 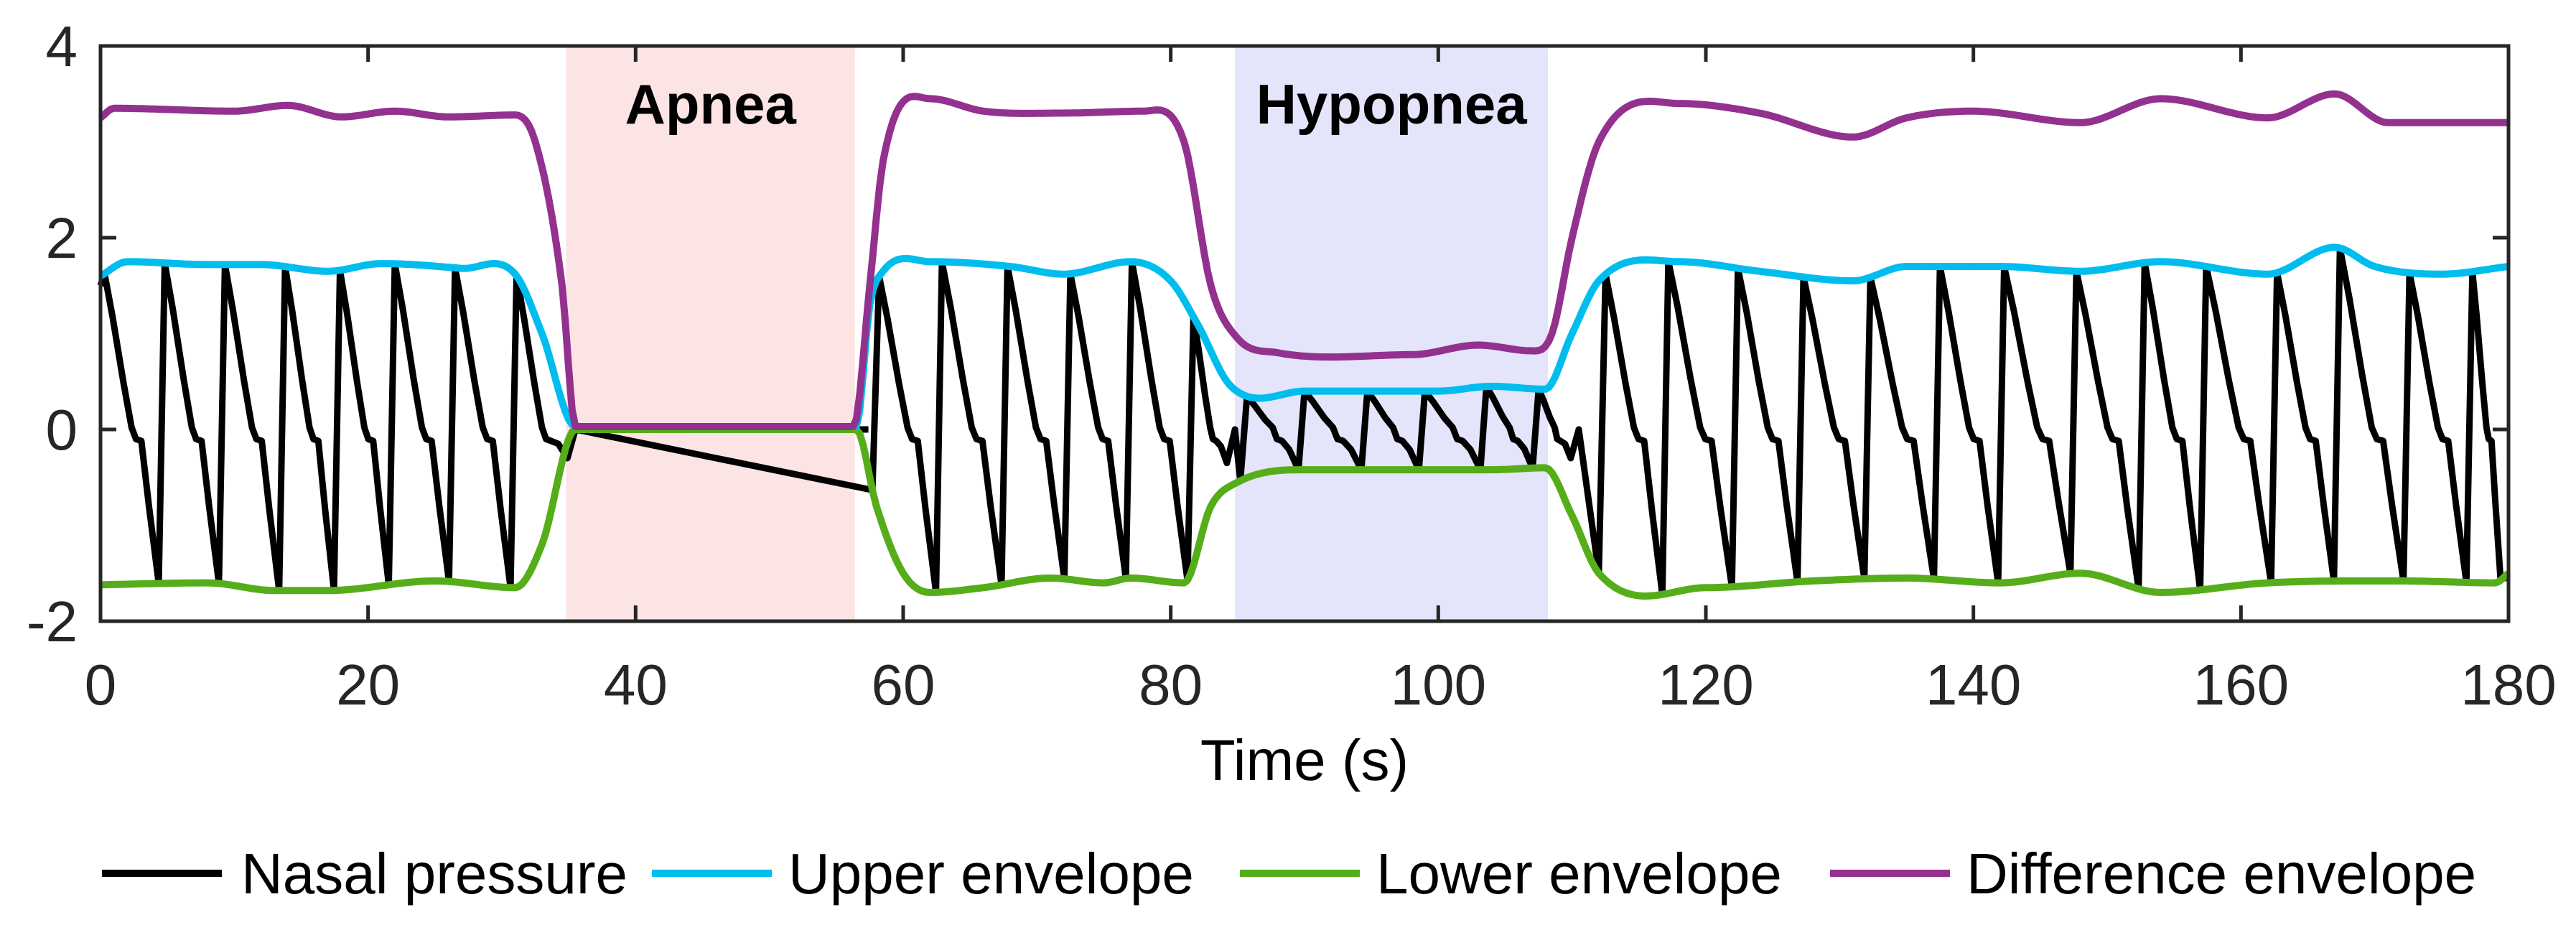 I want to click on legend-item-difference-envelope: Difference envelope, so click(x=2153, y=874).